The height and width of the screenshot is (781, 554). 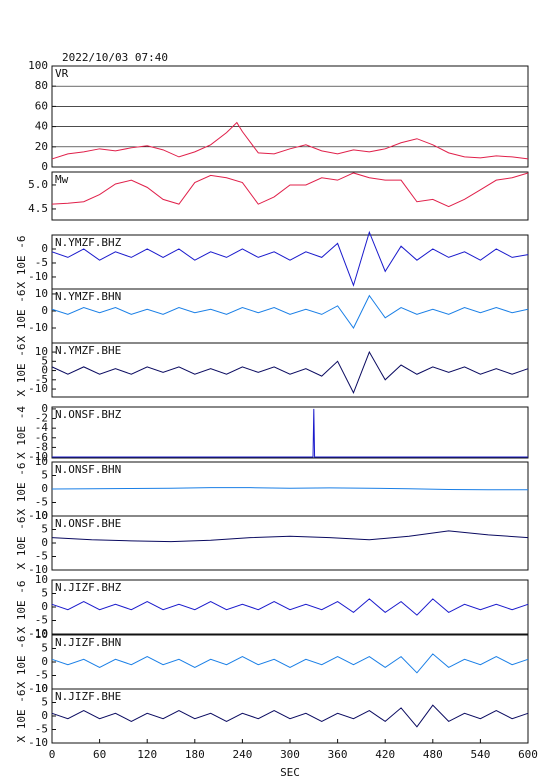 What do you see at coordinates (41, 85) in the screenshot?
I see `y-tick-label: 80` at bounding box center [41, 85].